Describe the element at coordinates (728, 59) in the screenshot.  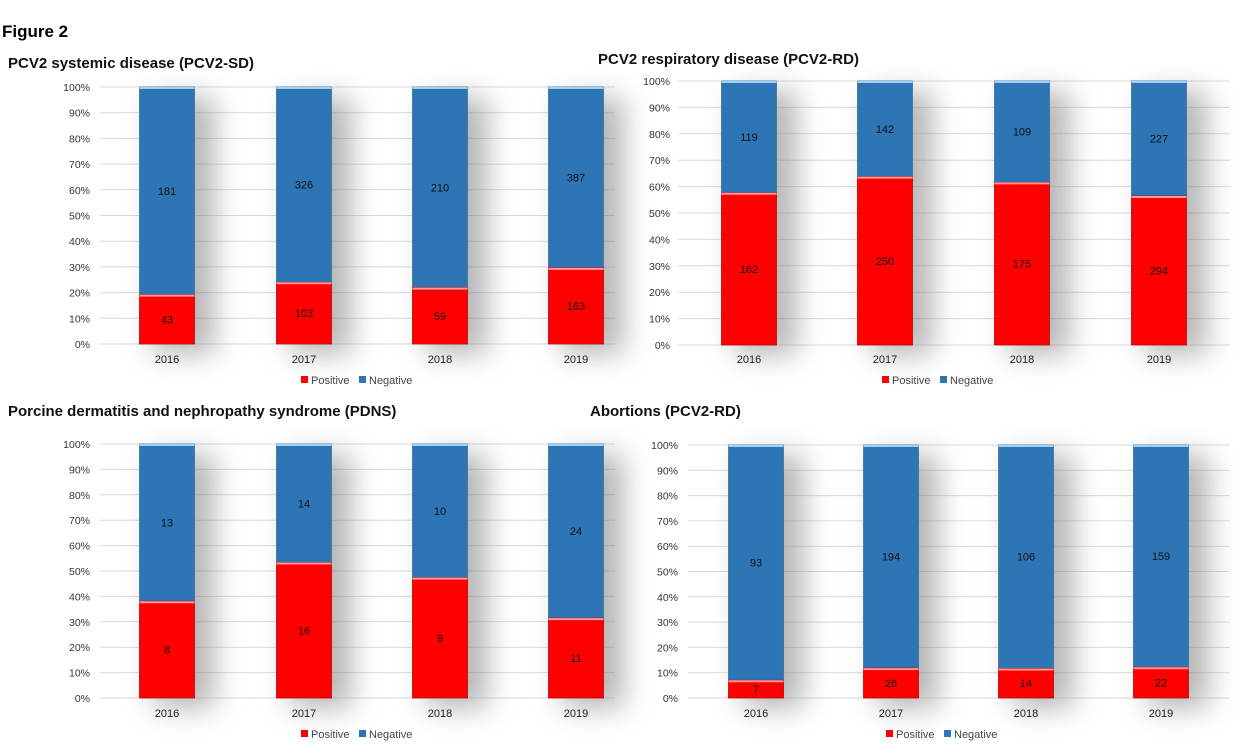
I see `chart-title: PCV2 respiratory disease (PCV2-RD)` at that location.